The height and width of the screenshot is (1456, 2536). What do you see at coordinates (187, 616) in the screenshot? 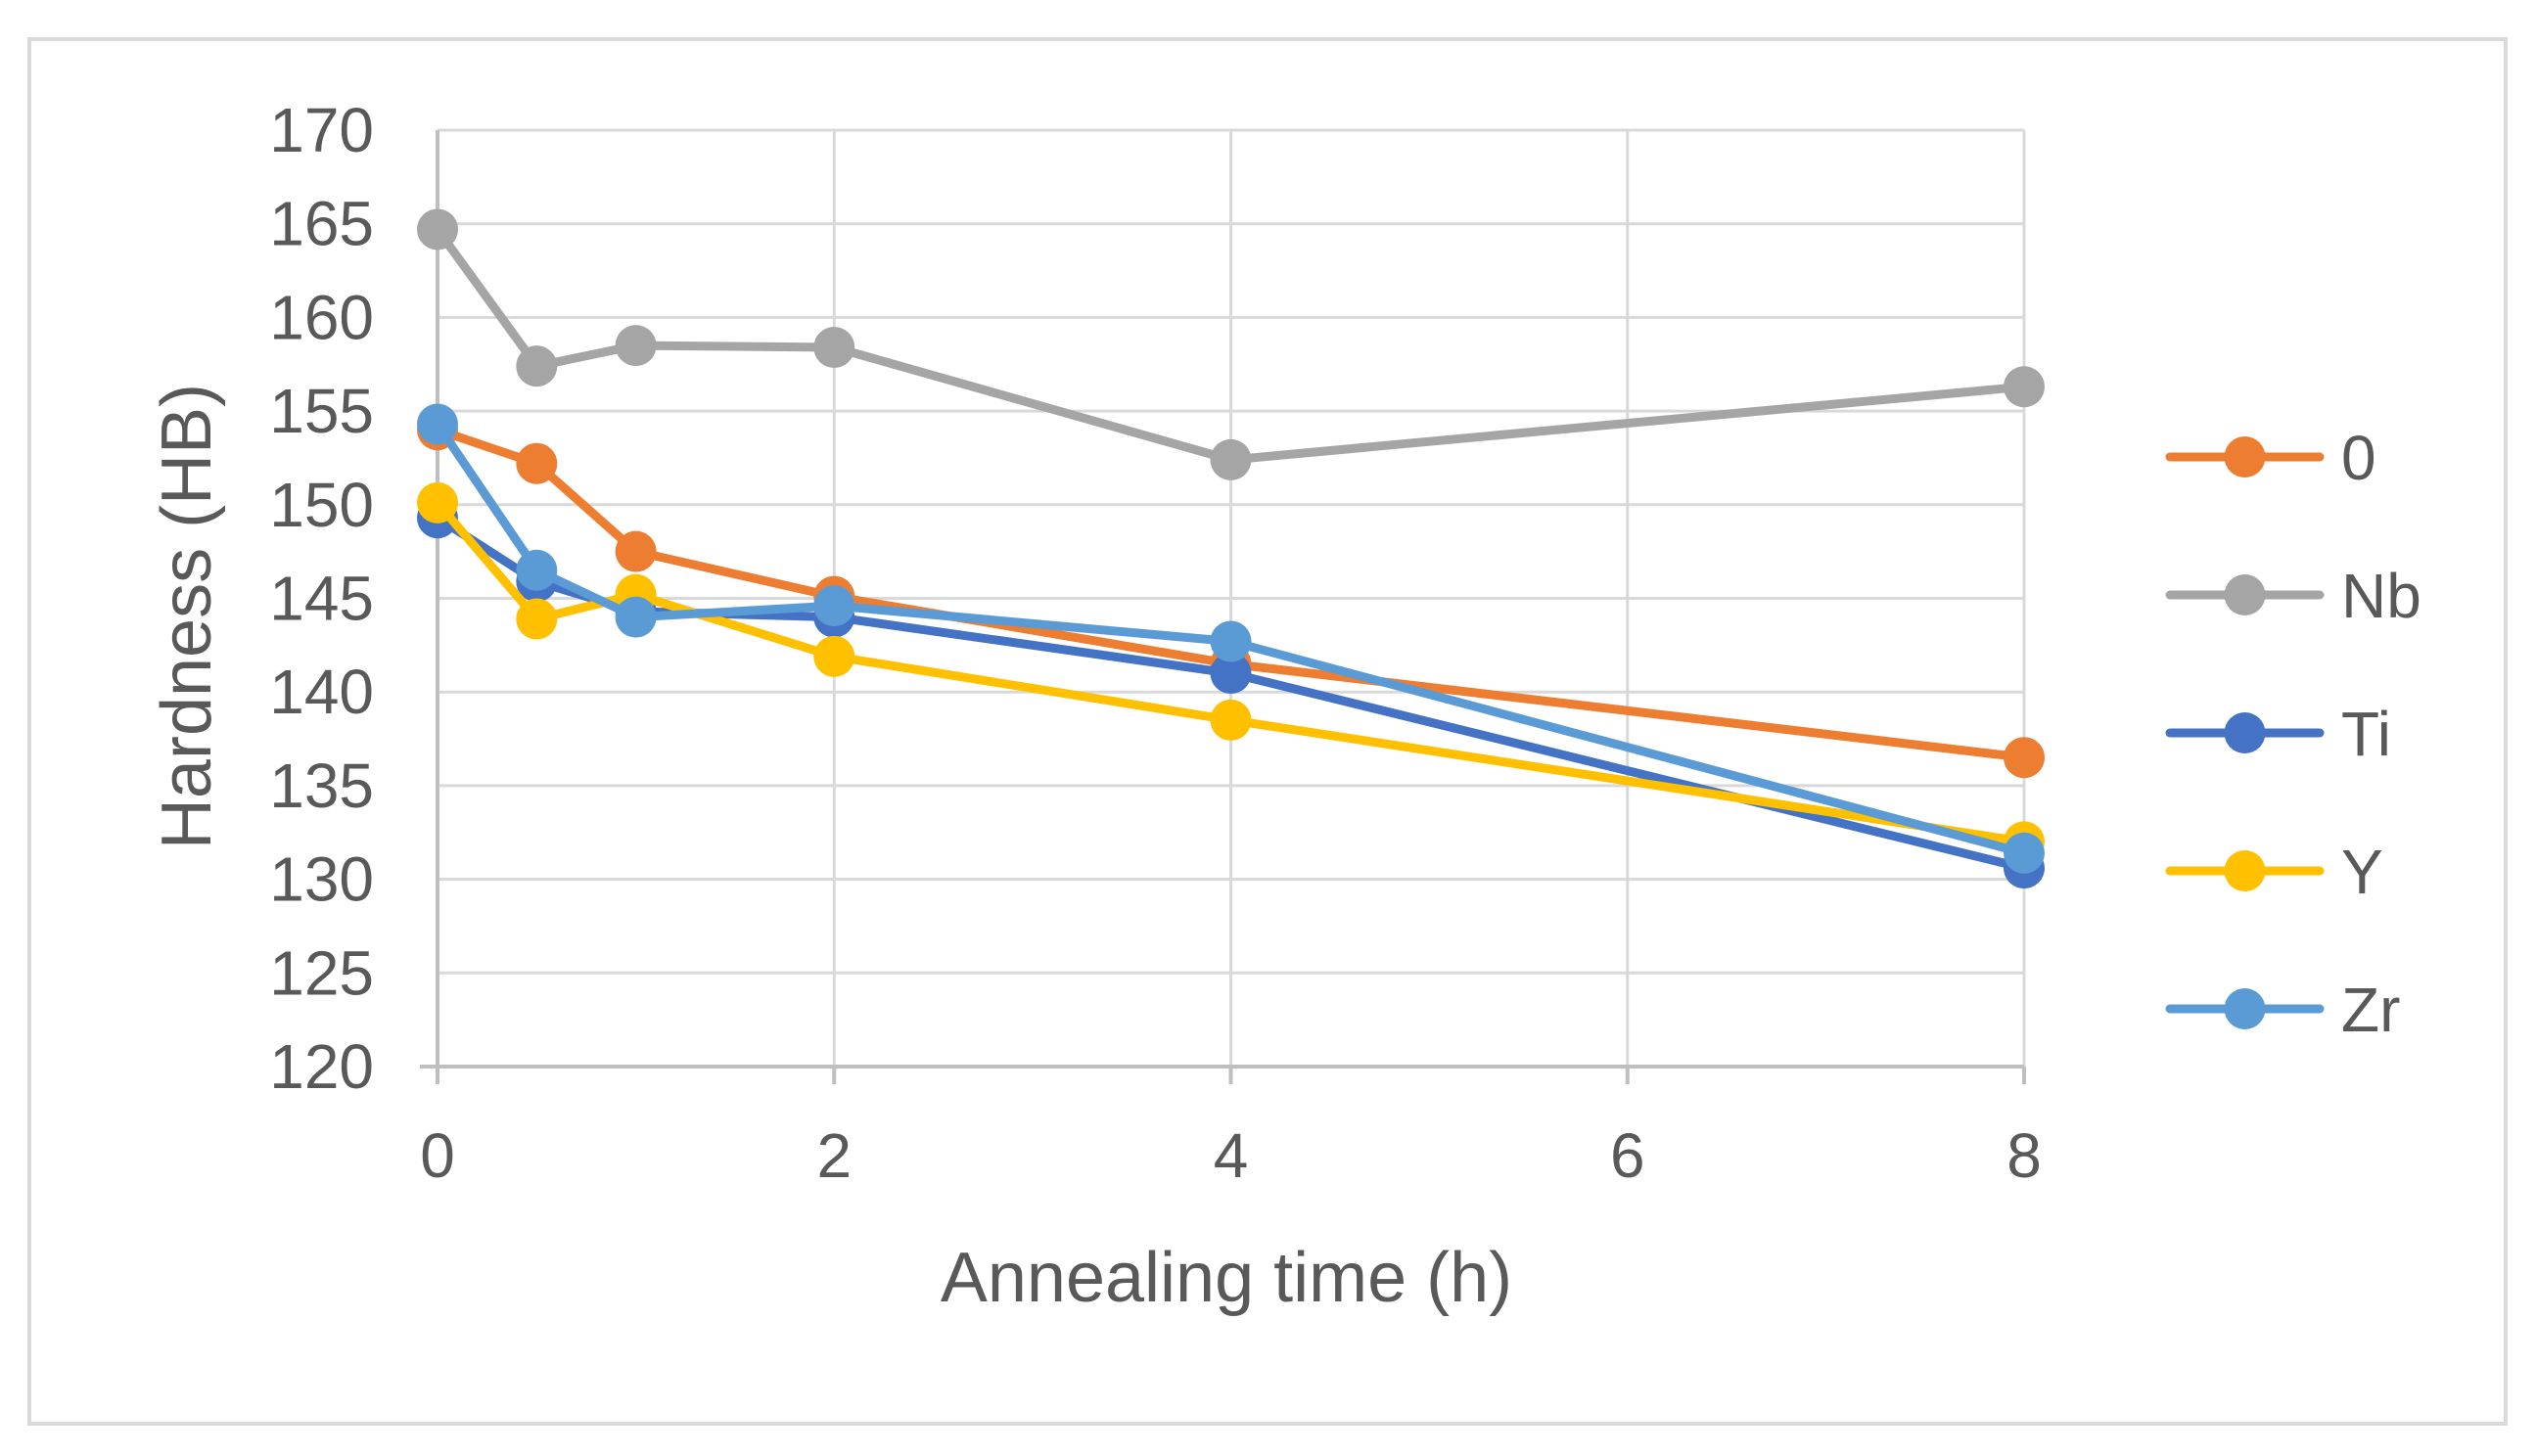
I see `y-axis-title: Hardness (HB)` at bounding box center [187, 616].